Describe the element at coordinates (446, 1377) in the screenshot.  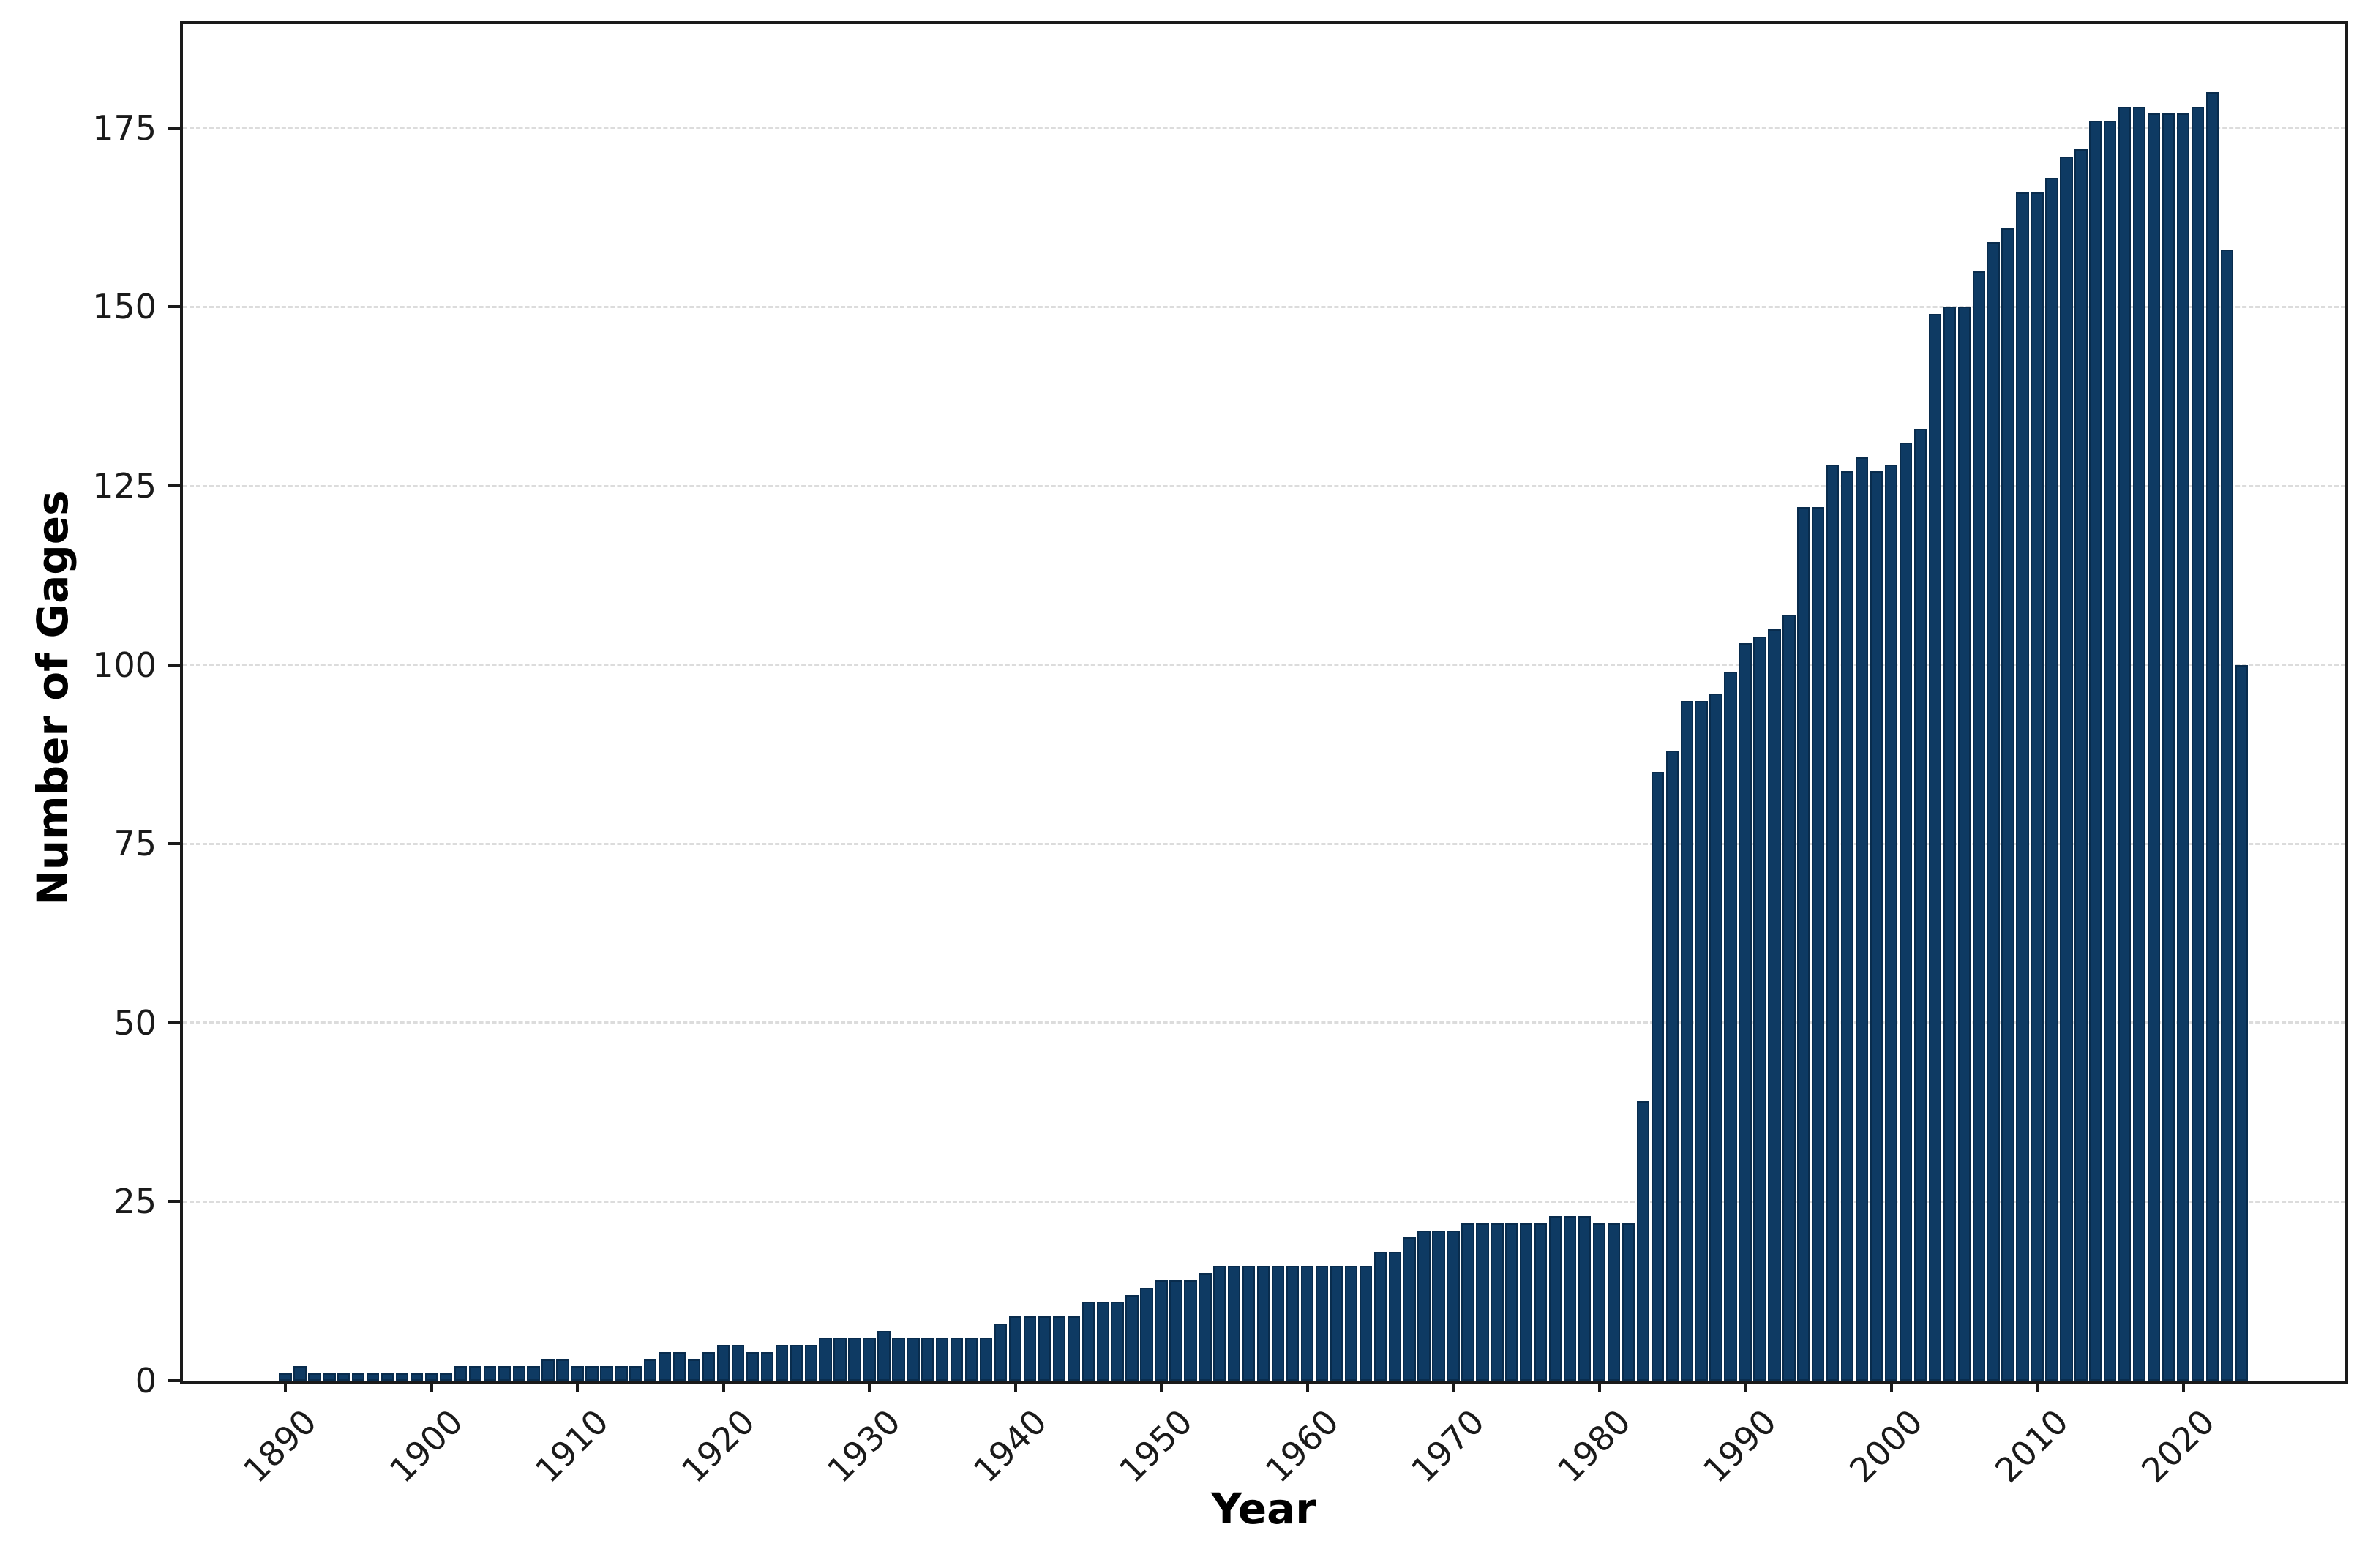
I see `bar-1901` at that location.